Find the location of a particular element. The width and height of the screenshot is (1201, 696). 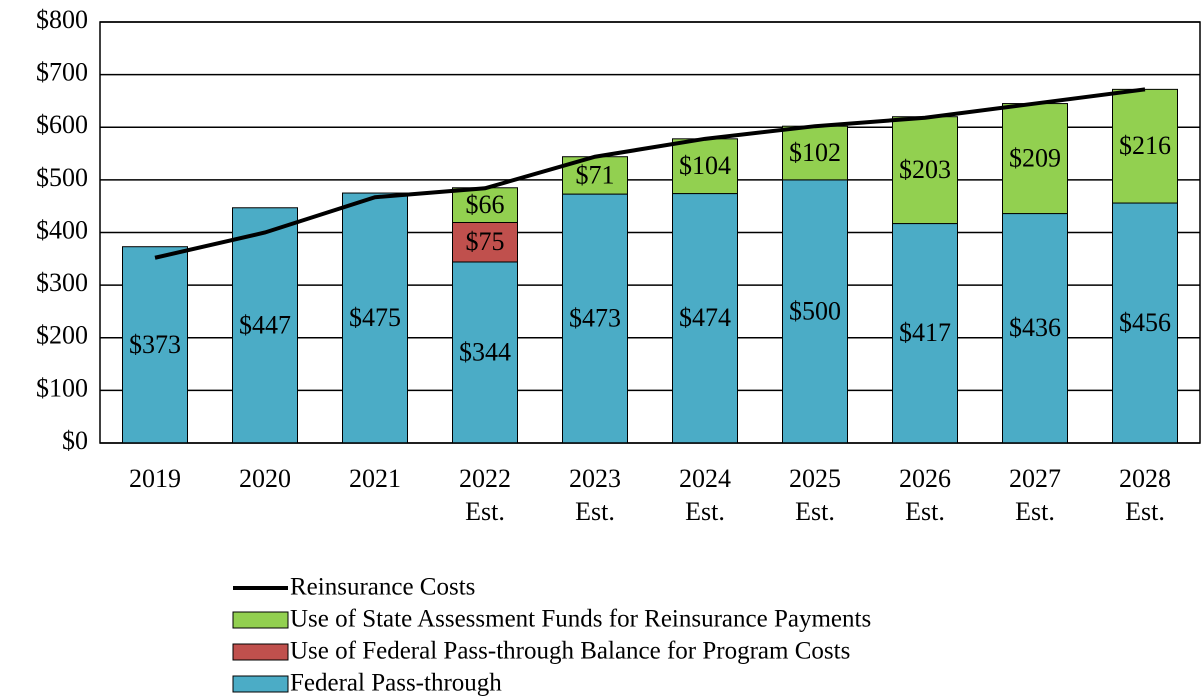

y-tick-label: $0 is located at coordinates (75, 440).